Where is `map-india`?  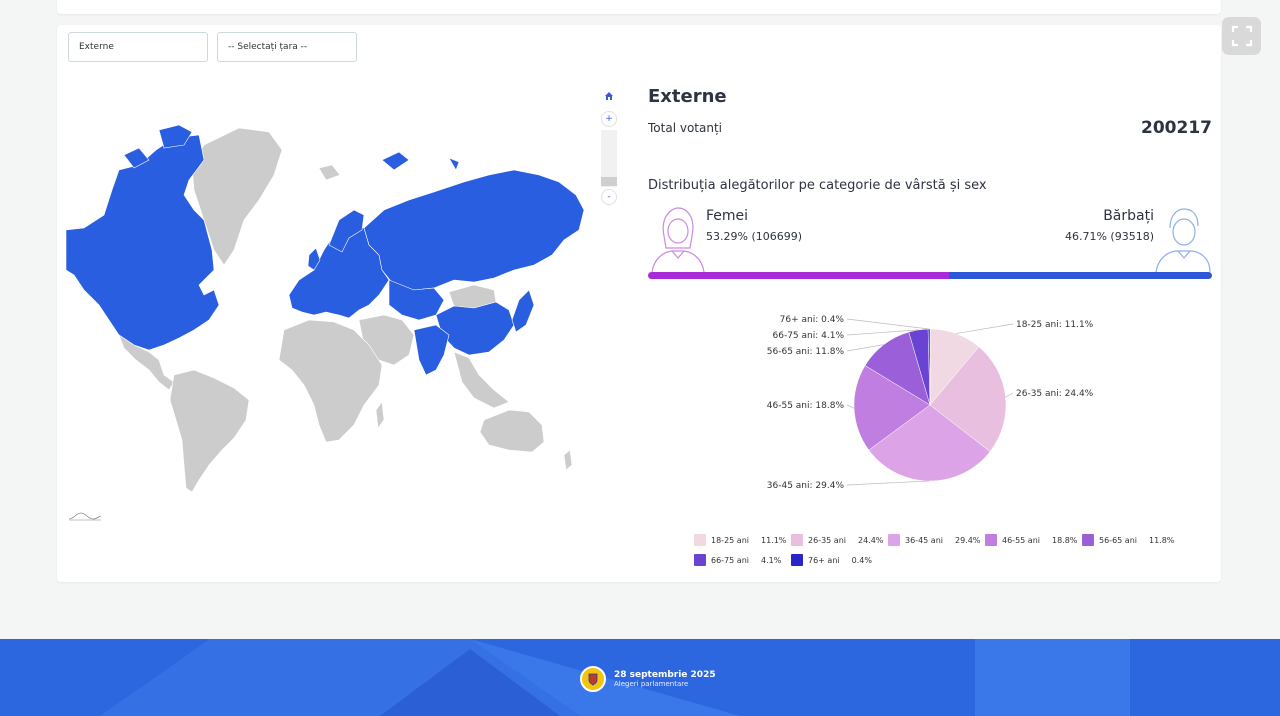
map-india is located at coordinates (431, 350).